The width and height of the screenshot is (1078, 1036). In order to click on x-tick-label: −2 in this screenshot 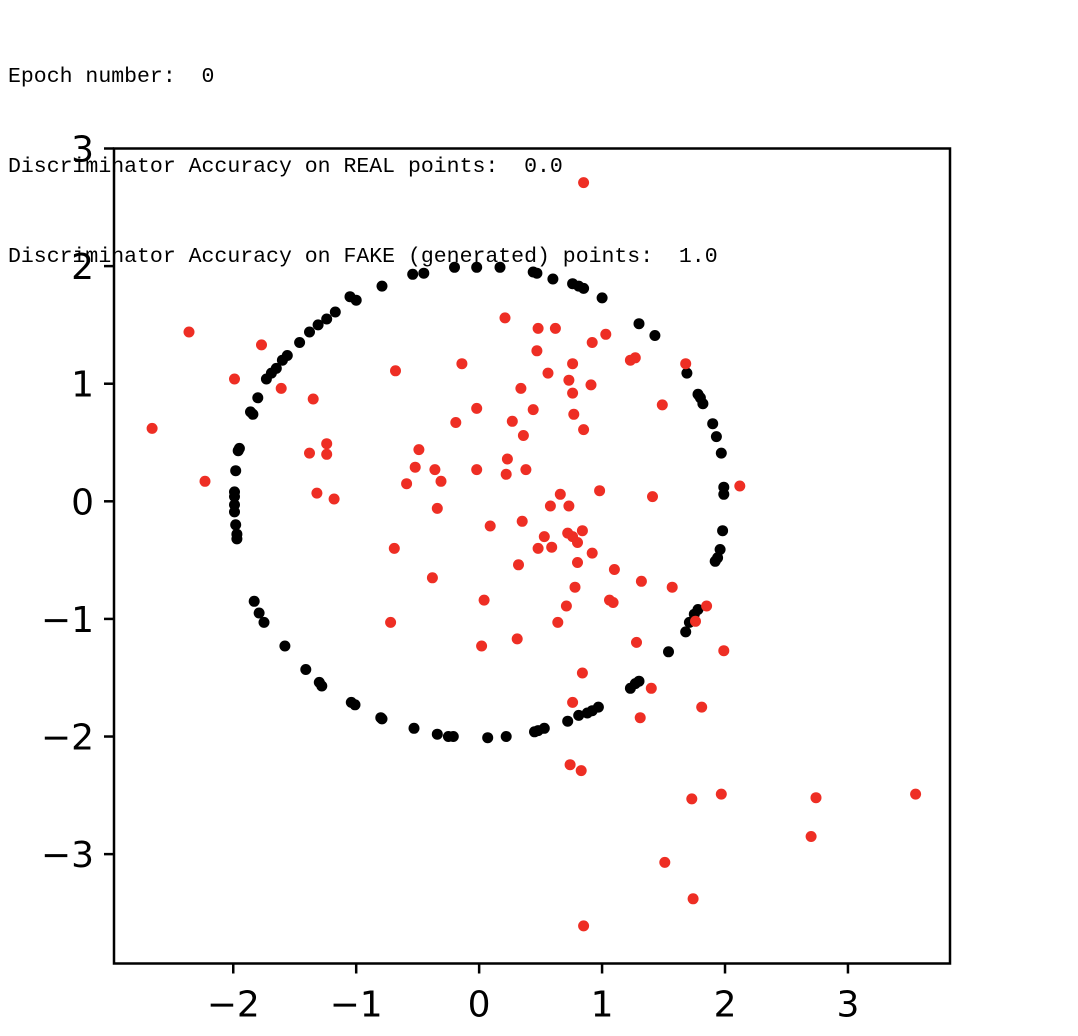, I will do `click(233, 1005)`.